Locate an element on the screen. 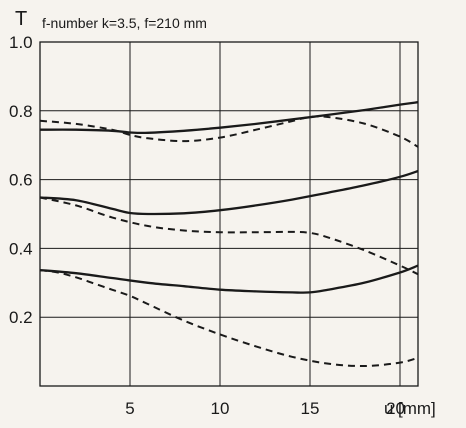 The image size is (466, 428). y-tick-label: 0.6 is located at coordinates (21, 180).